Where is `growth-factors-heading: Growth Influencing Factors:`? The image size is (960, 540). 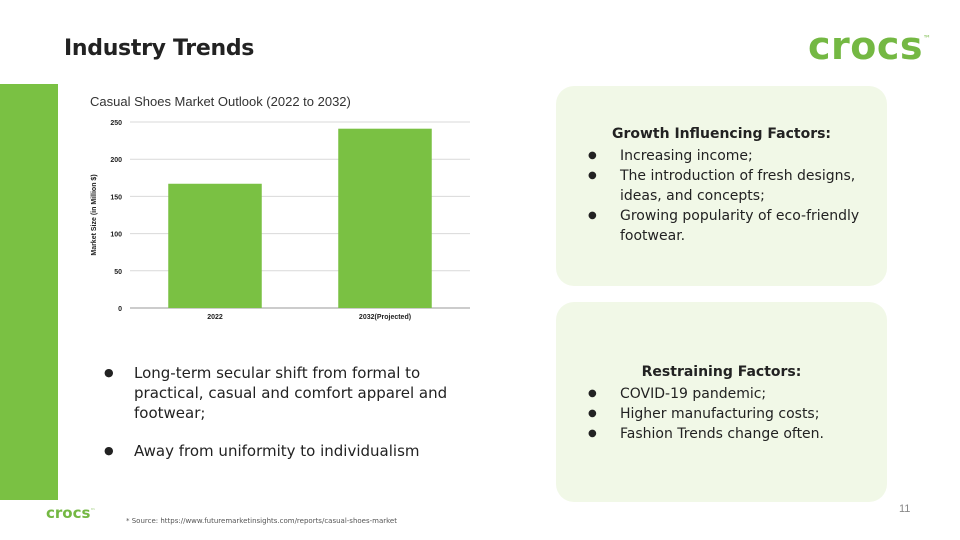
growth-factors-heading: Growth Influencing Factors: is located at coordinates (721, 134).